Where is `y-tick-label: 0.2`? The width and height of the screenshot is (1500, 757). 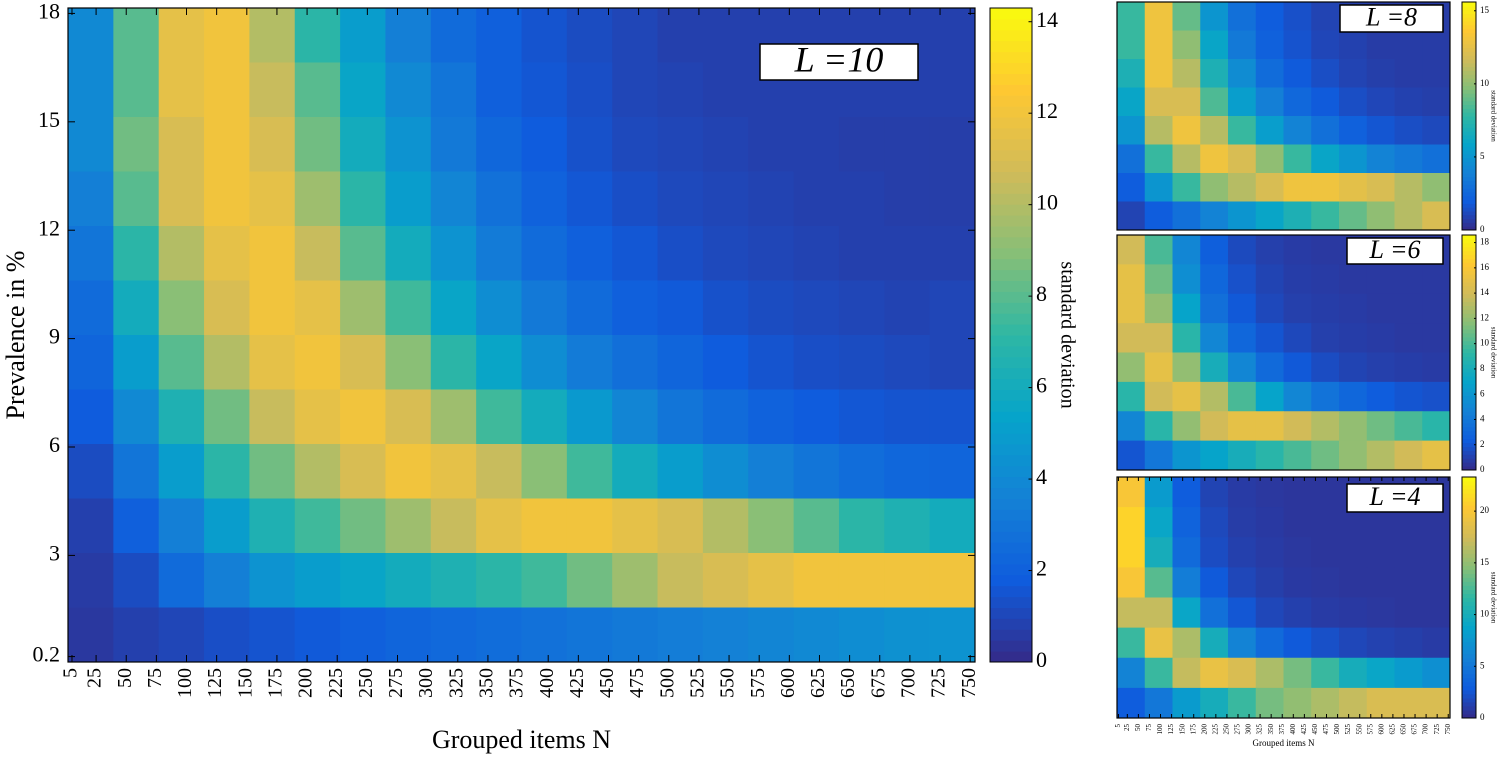
y-tick-label: 0.2 is located at coordinates (47, 654).